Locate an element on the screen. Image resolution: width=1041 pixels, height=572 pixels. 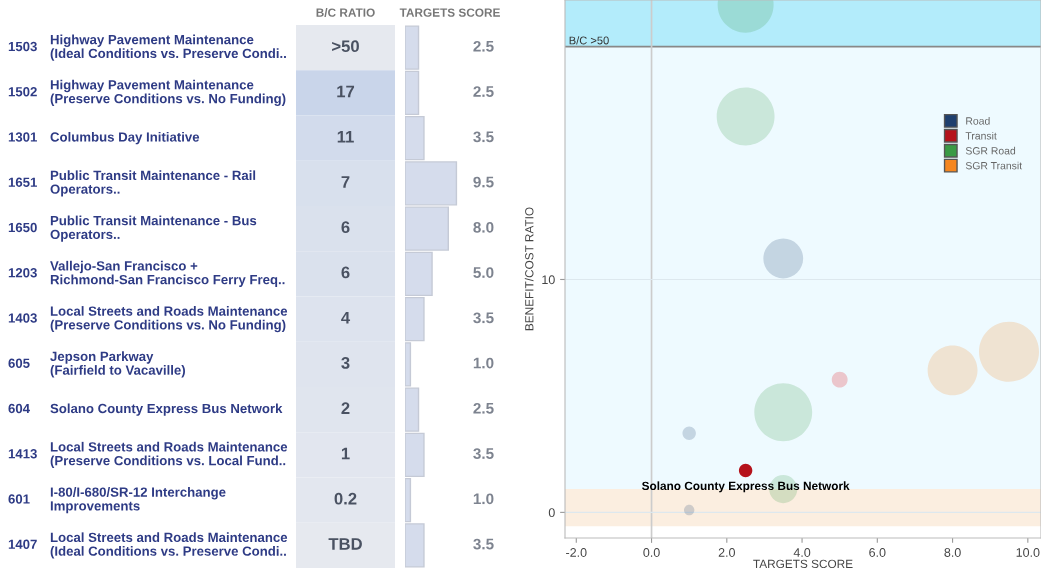
y-tick-label: Local Streets and Roads Maintenance (Preserve Conditions vs. Local Fund.. is located at coordinates (169, 454).